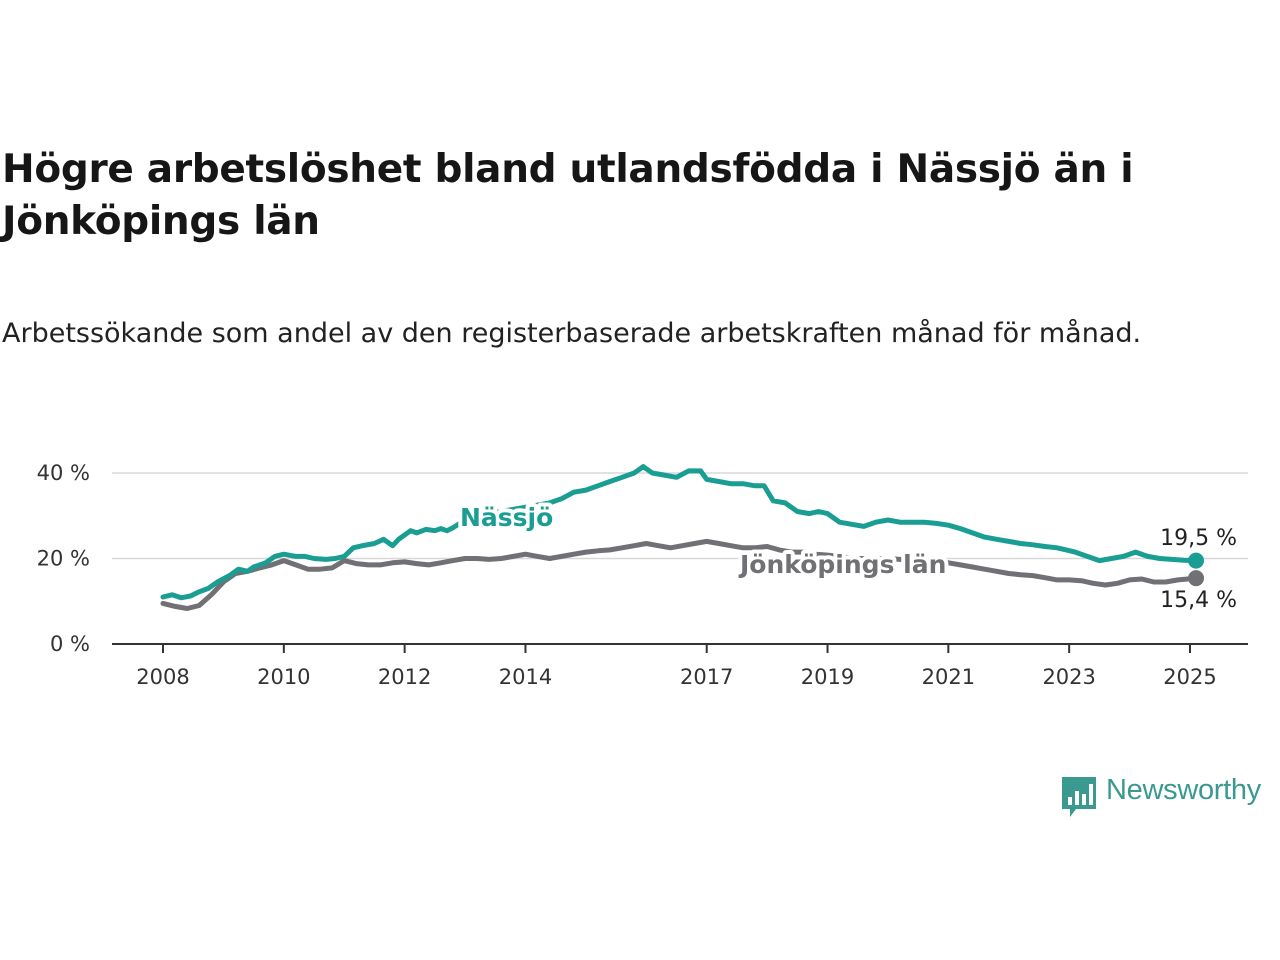 This screenshot has width=1280, height=960. Describe the element at coordinates (1198, 538) in the screenshot. I see `end-label-nassjo: 19,5 %` at that location.